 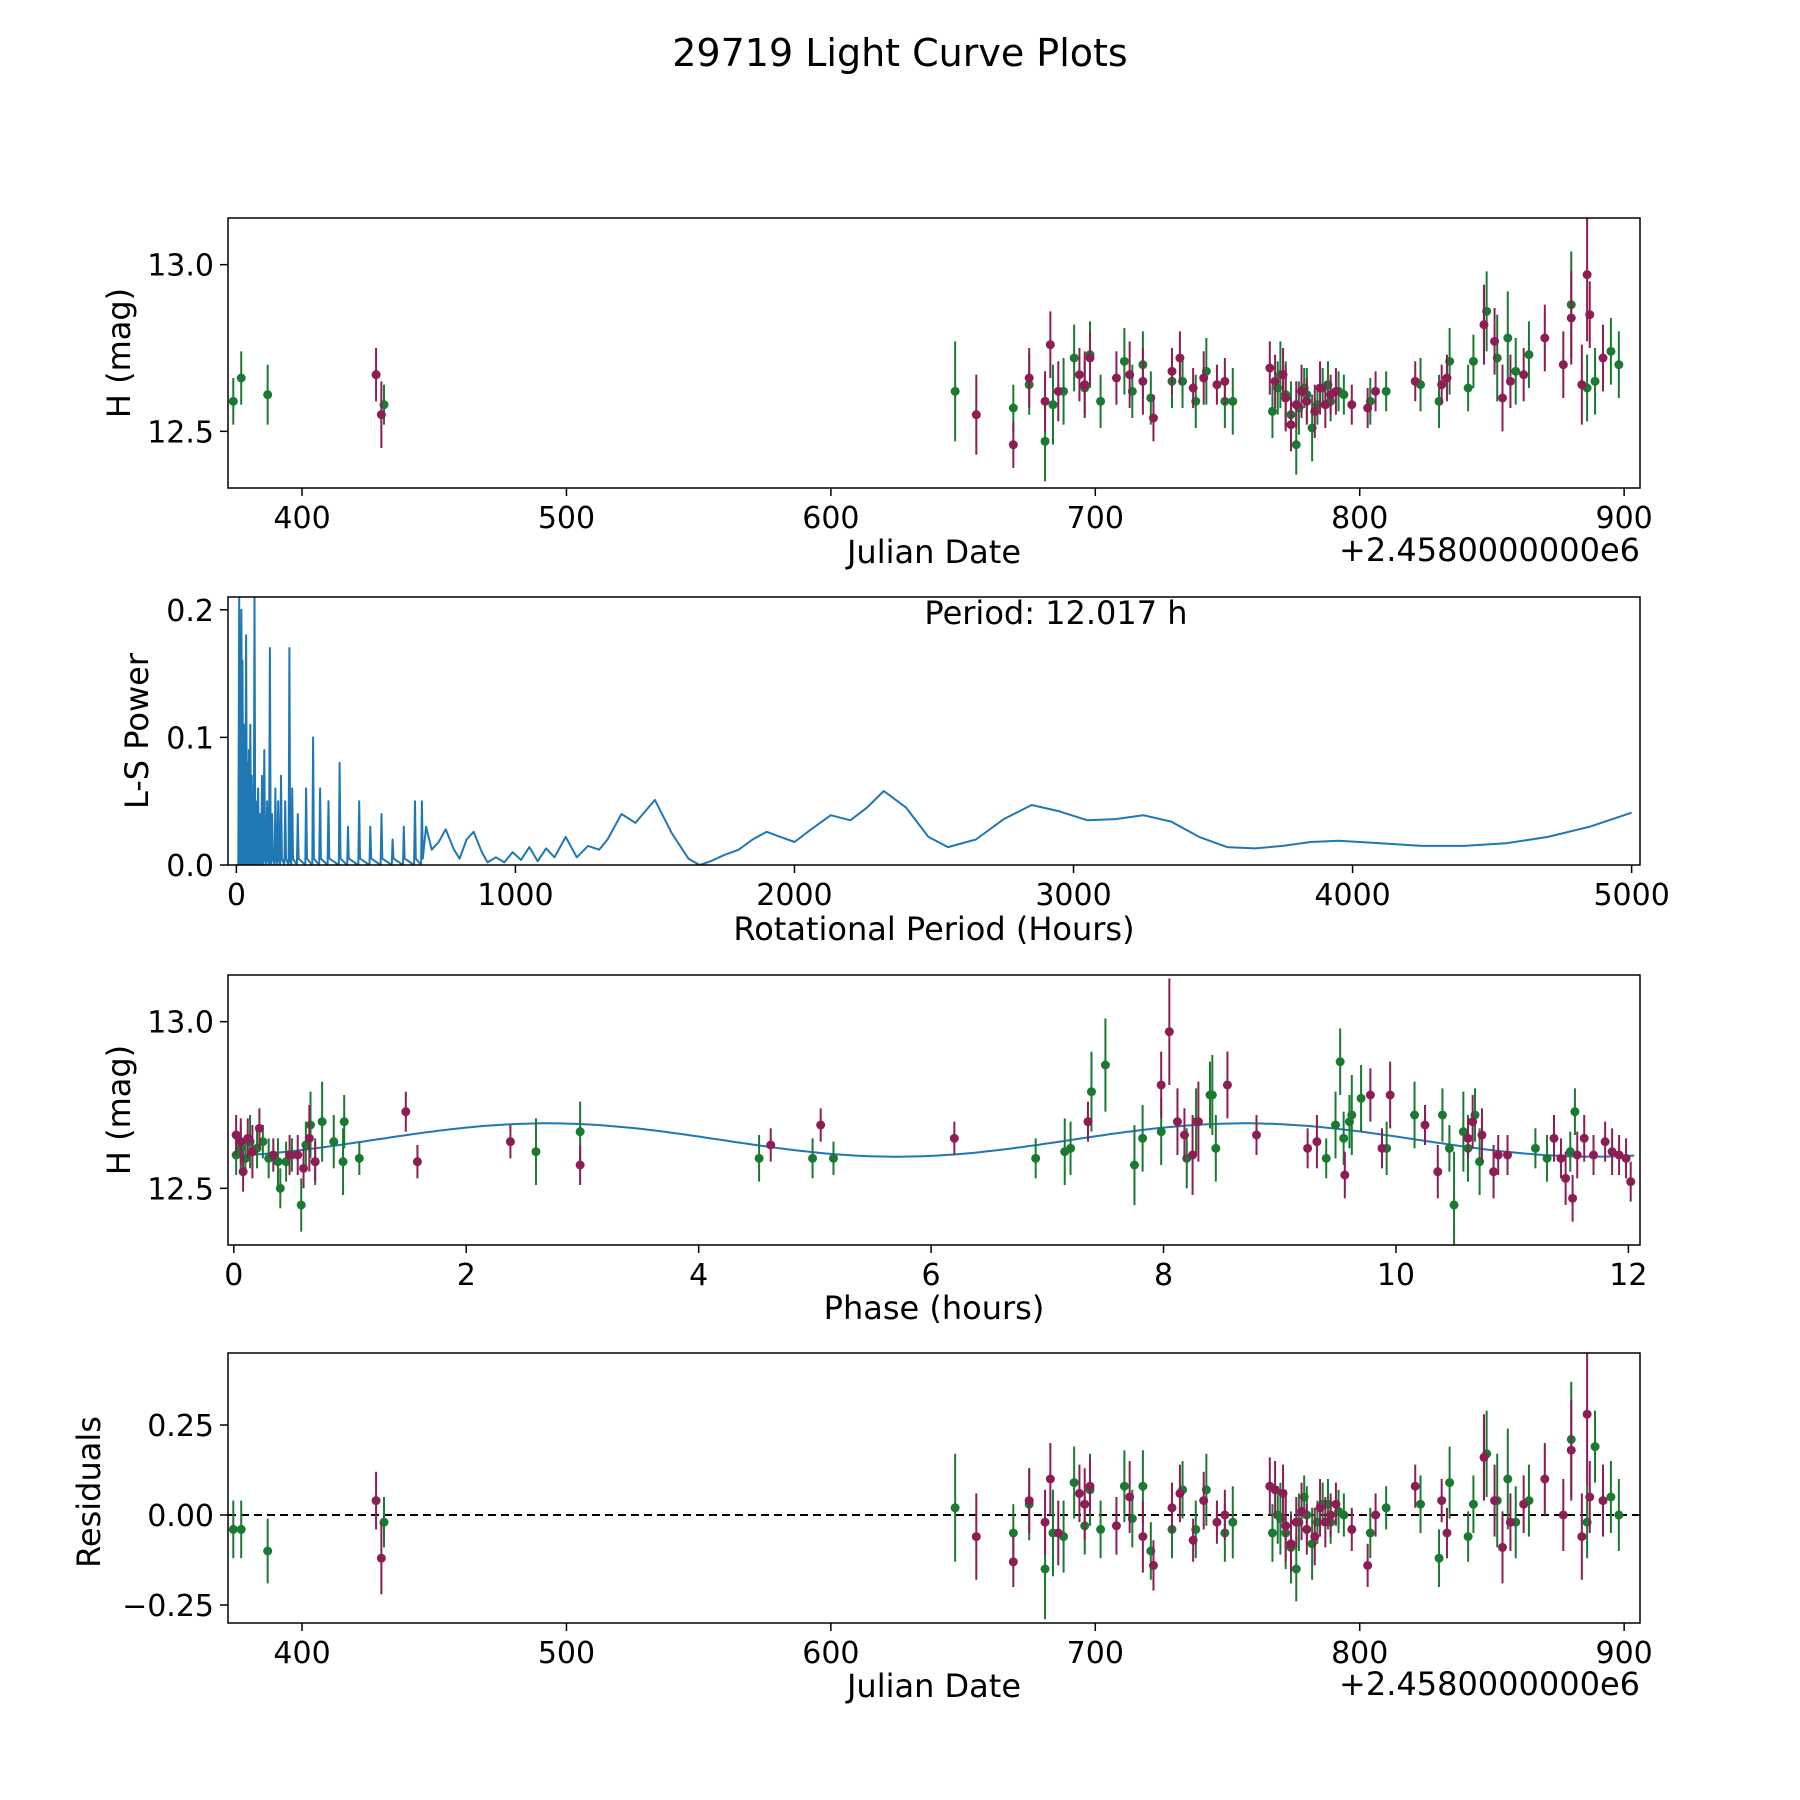 What do you see at coordinates (941, 1486) in the screenshot?
I see `residuals-marks` at bounding box center [941, 1486].